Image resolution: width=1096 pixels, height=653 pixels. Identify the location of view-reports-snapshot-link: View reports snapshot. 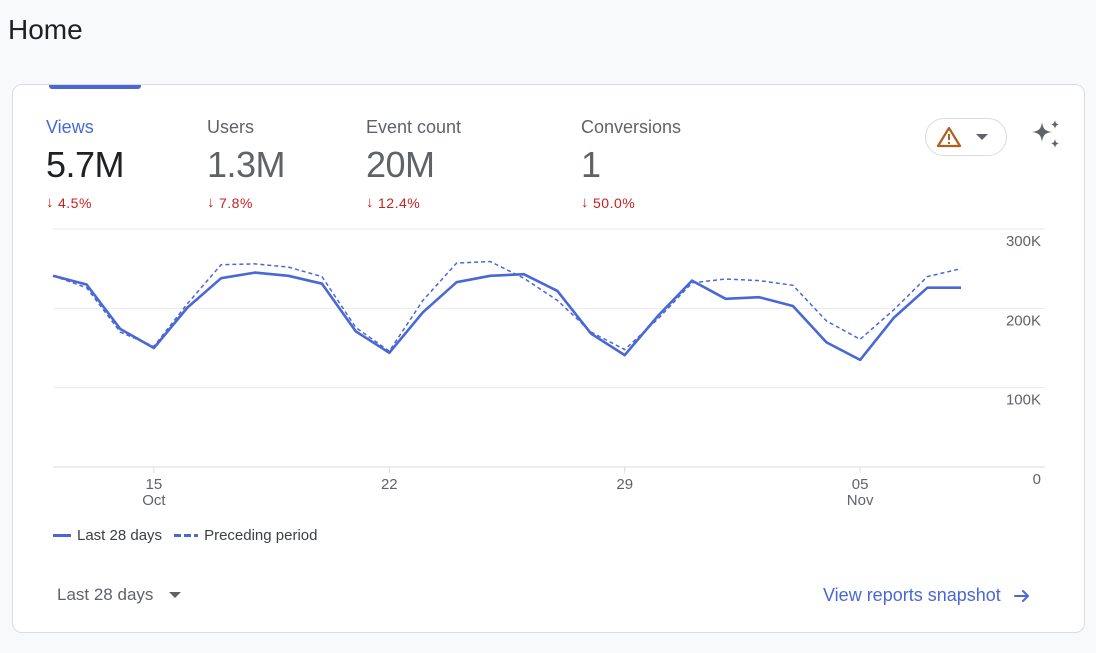
(927, 595).